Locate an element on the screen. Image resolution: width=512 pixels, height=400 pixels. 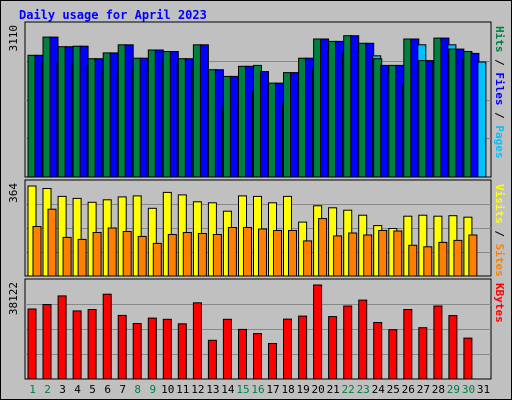
x-tick-label-day-28: 28 is located at coordinates (438, 389).